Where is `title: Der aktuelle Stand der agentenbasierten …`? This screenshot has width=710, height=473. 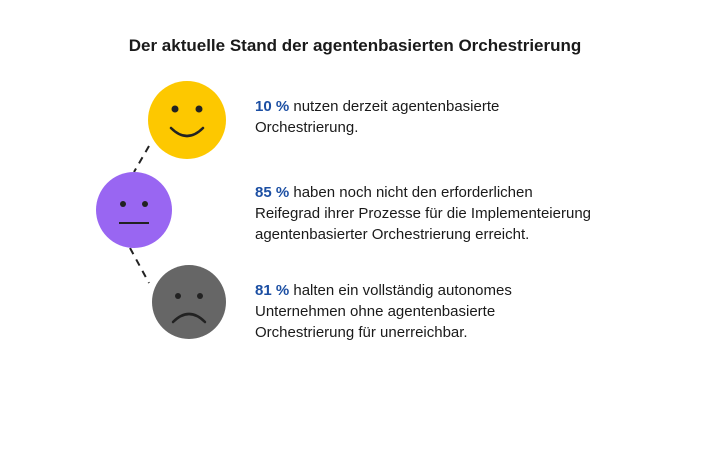
title: Der aktuelle Stand der agentenbasierten … is located at coordinates (355, 45).